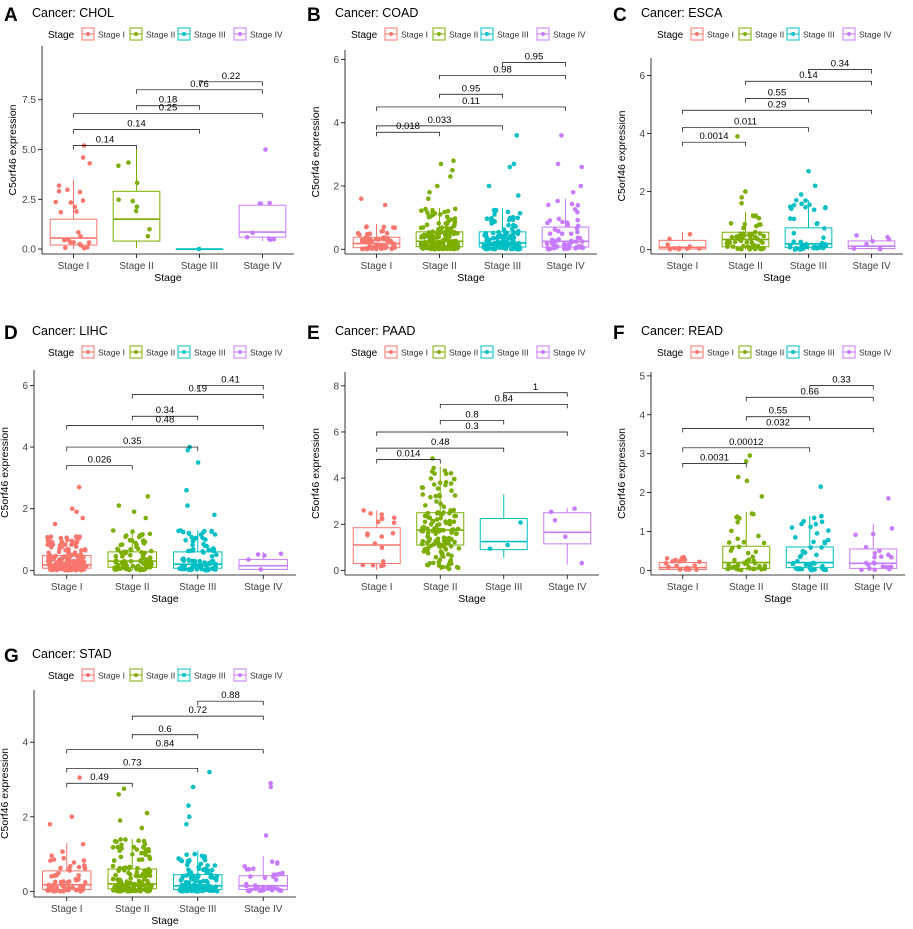  Describe the element at coordinates (471, 414) in the screenshot. I see `pvalue-label: 0.8` at that location.